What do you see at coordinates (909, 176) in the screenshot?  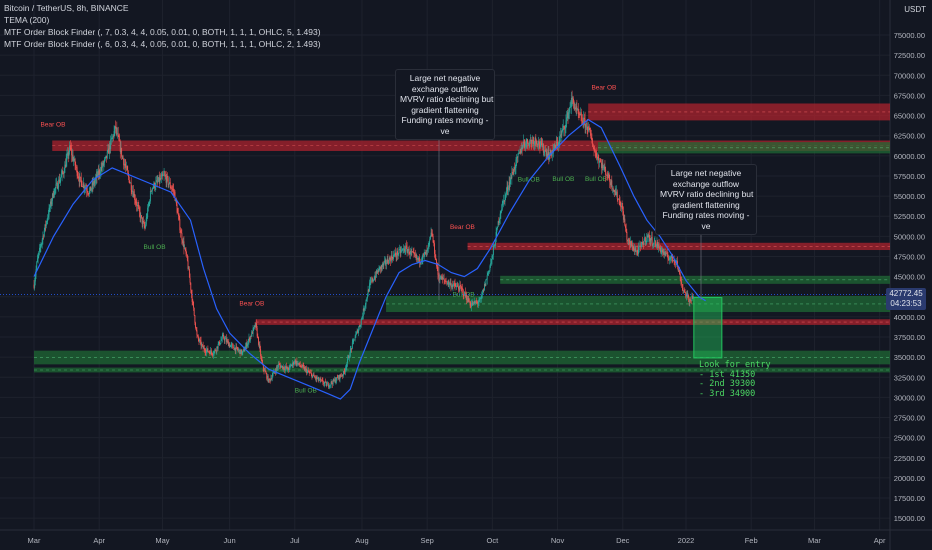 I see `y-tick-label: 57500.00` at bounding box center [909, 176].